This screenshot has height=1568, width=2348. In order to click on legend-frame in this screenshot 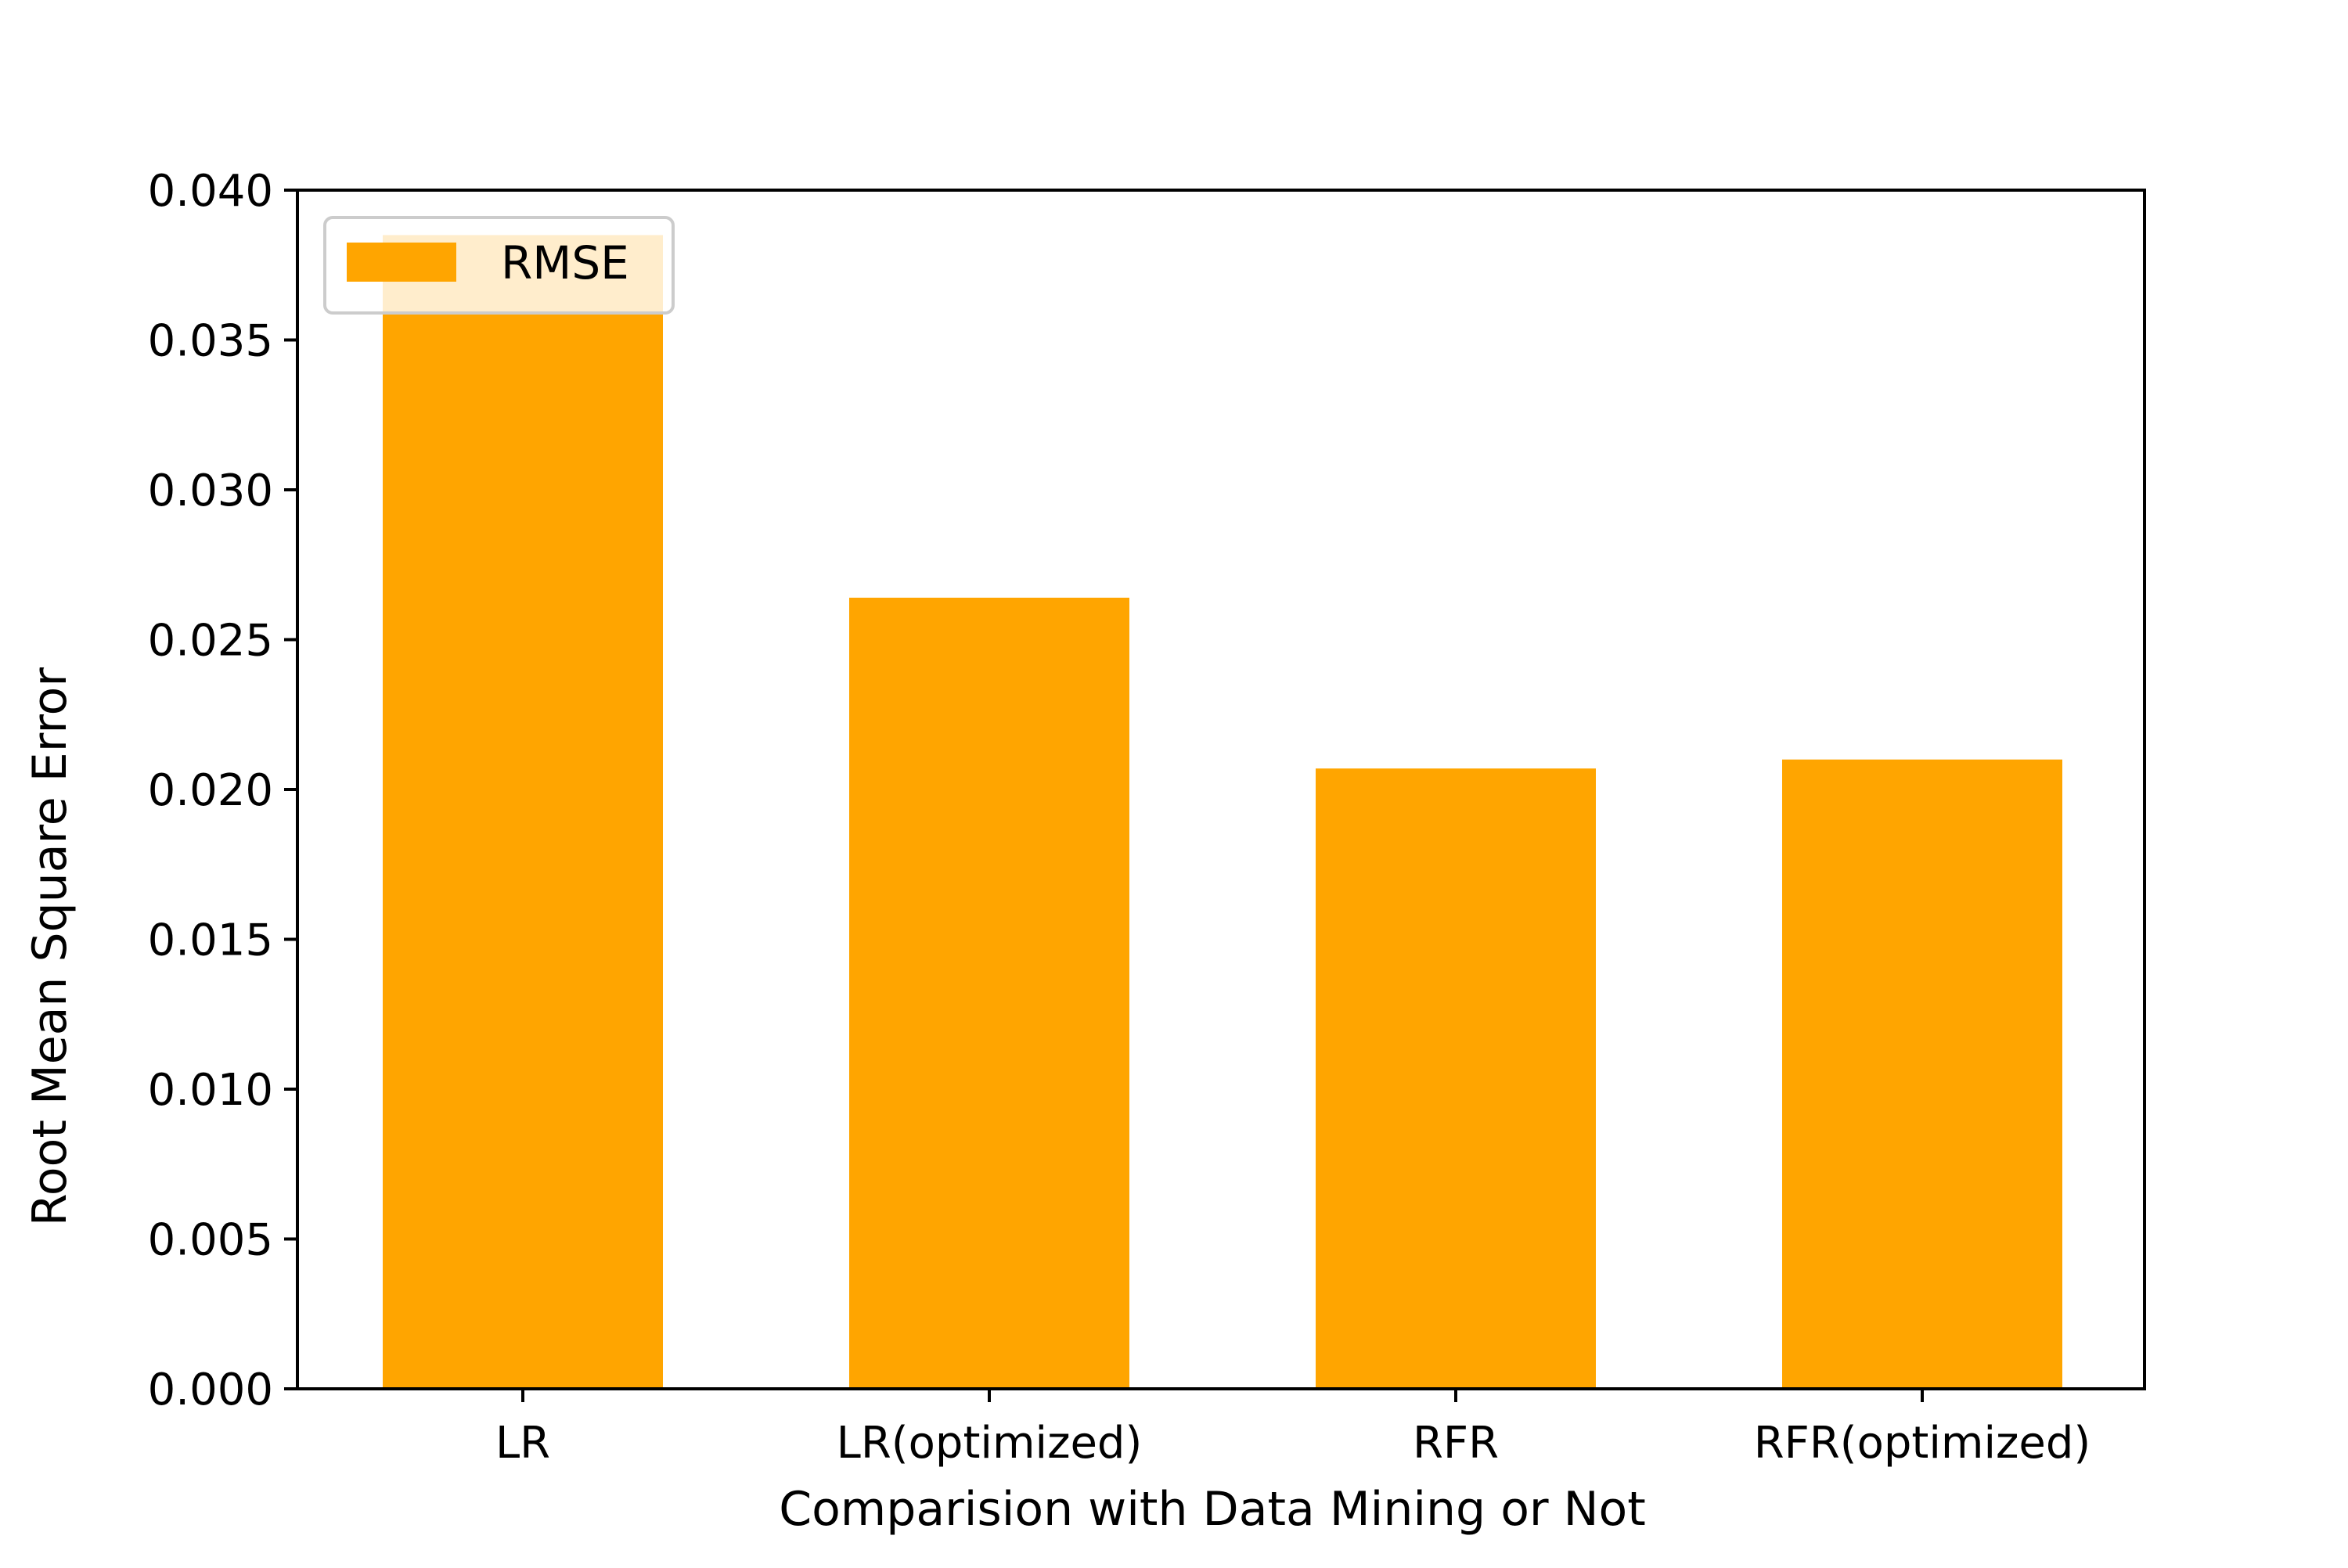, I will do `click(499, 265)`.